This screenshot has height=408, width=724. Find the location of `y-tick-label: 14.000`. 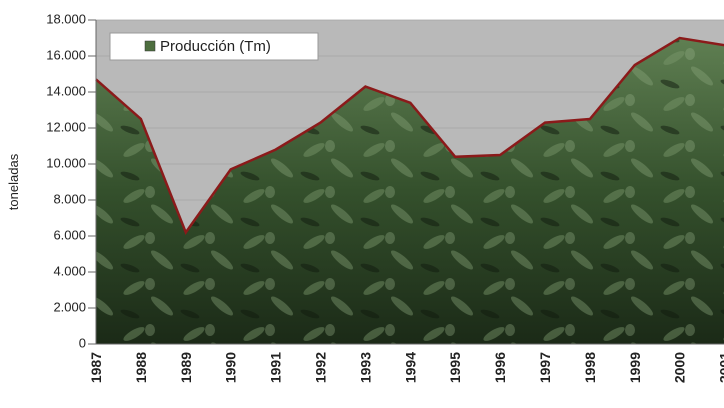

y-tick-label: 14.000 is located at coordinates (66, 90).